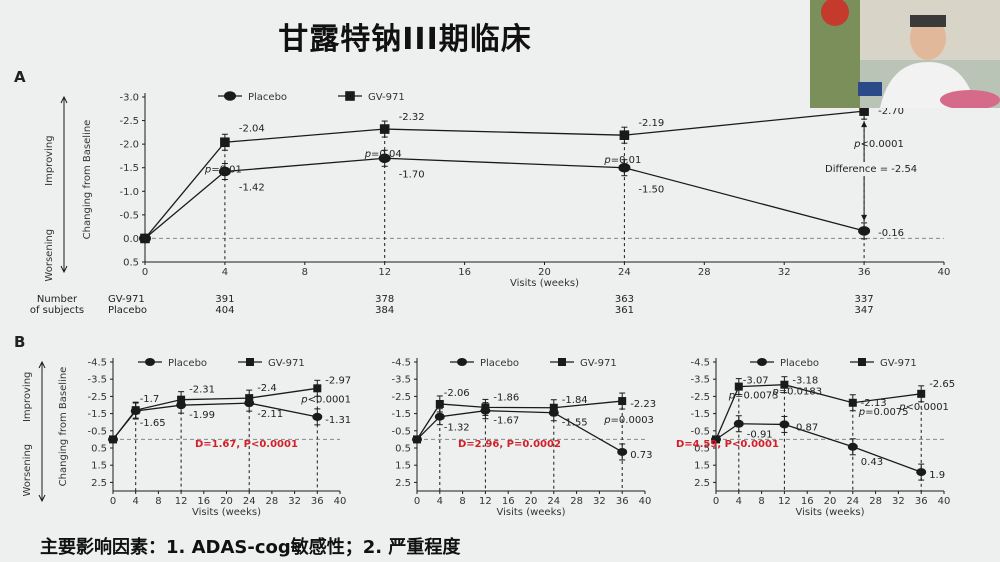  What do you see at coordinates (796, 392) in the screenshot?
I see `p-value-label: p=0.0183` at bounding box center [796, 392].